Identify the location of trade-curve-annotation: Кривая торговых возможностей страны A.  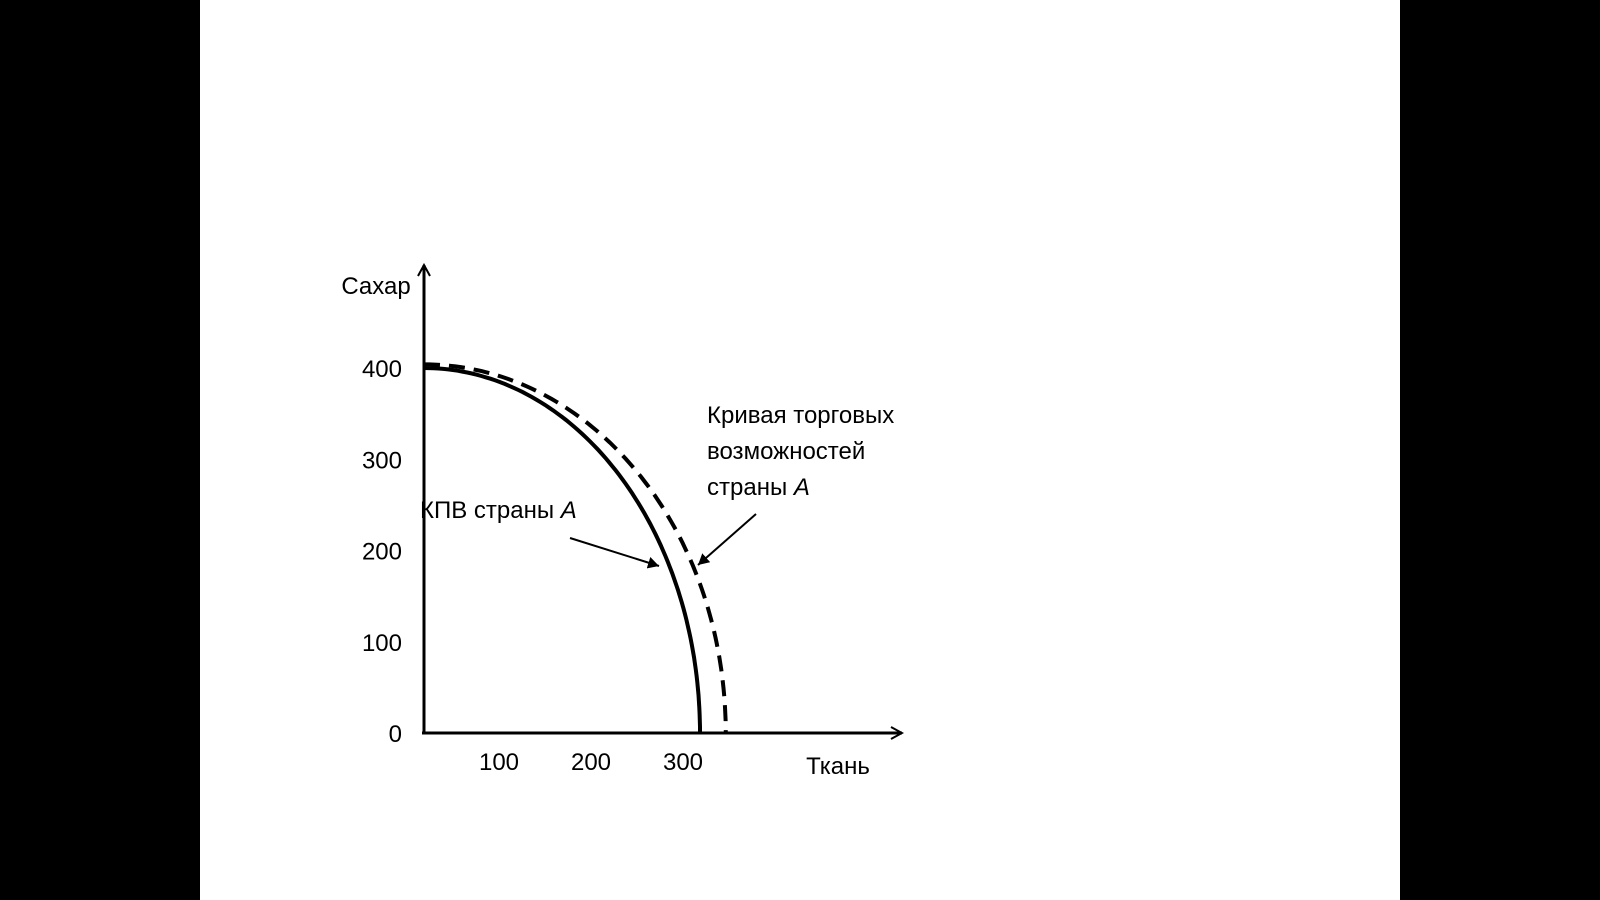
(804, 451).